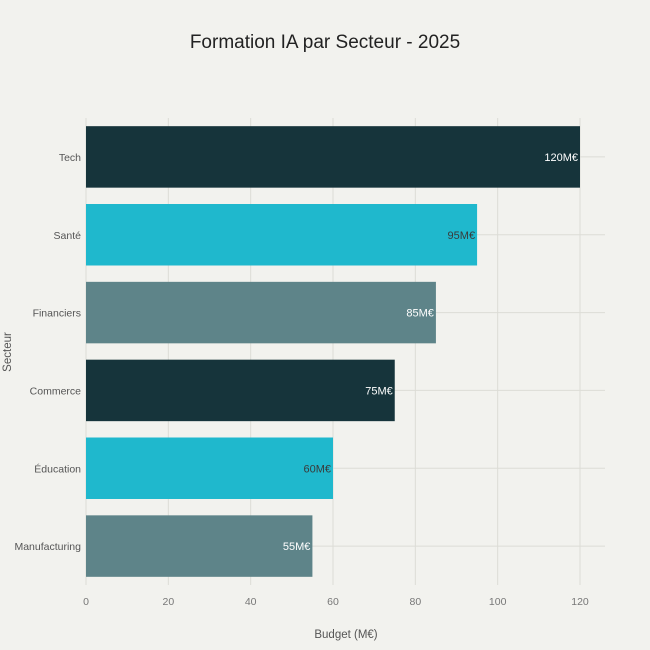 The image size is (650, 650). Describe the element at coordinates (56, 391) in the screenshot. I see `category-label: Commerce` at that location.